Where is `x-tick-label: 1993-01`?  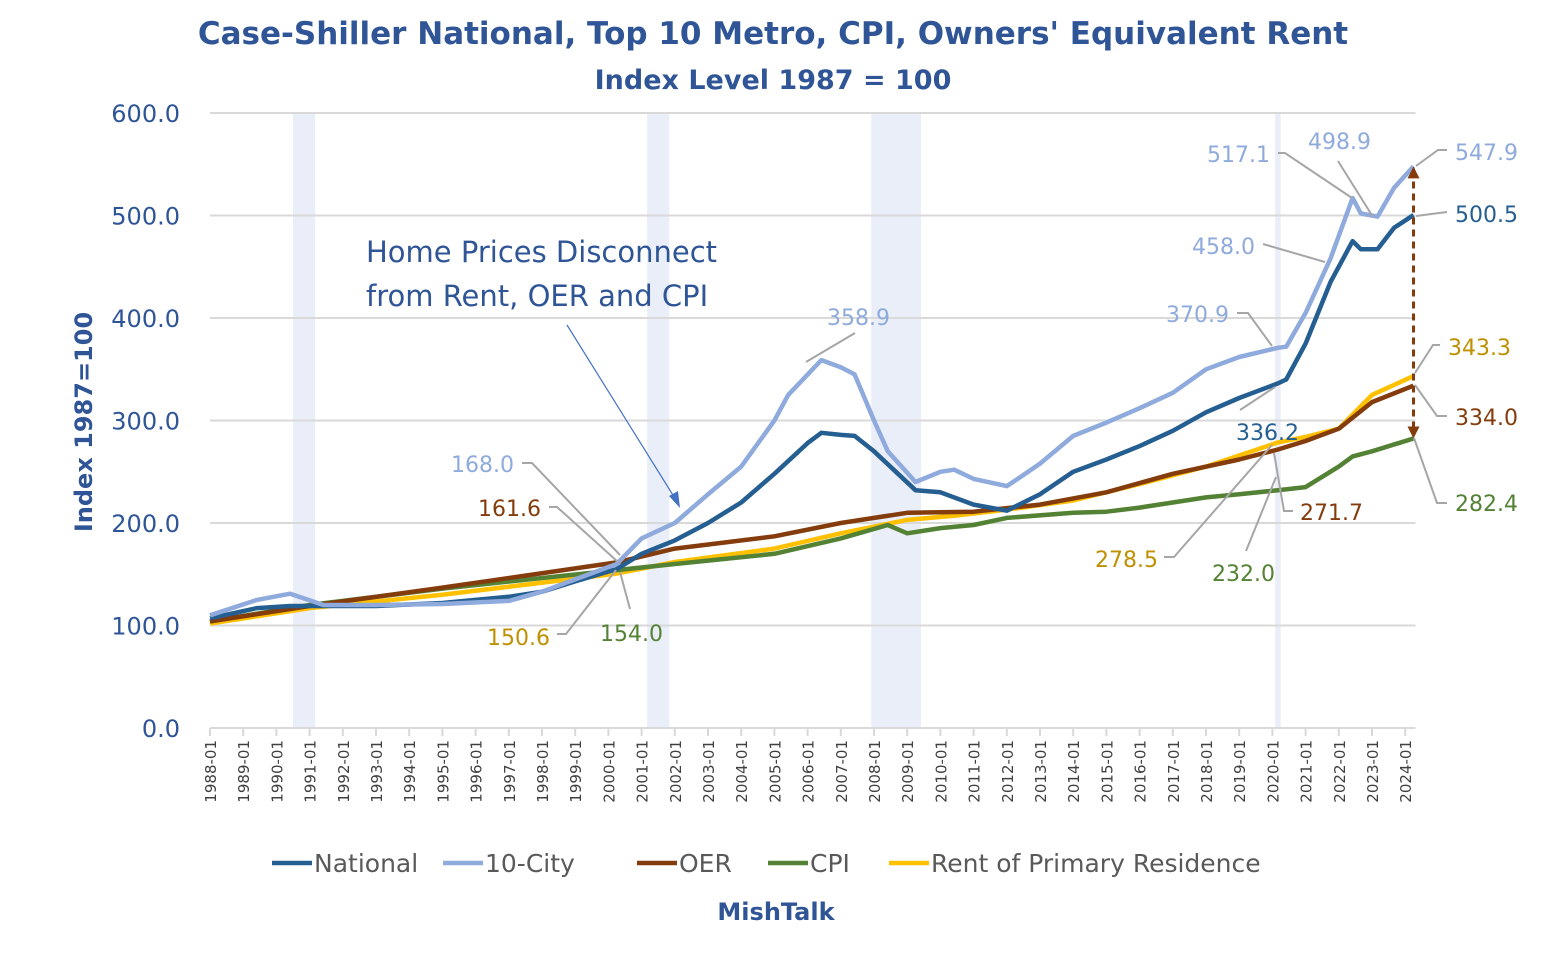
x-tick-label: 1993-01 is located at coordinates (377, 771).